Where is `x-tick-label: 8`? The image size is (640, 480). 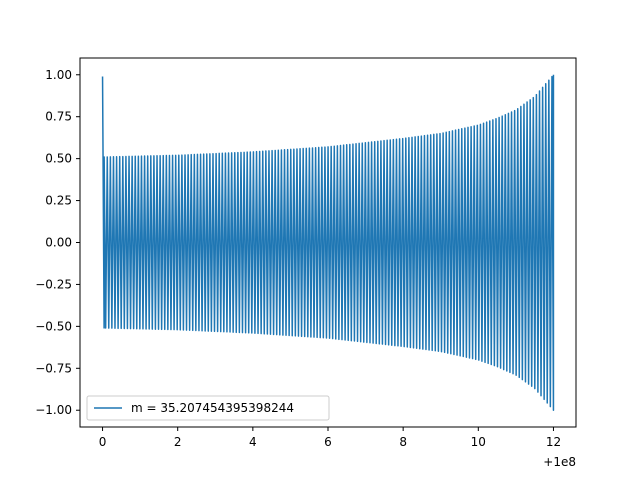
x-tick-label: 8 is located at coordinates (403, 442).